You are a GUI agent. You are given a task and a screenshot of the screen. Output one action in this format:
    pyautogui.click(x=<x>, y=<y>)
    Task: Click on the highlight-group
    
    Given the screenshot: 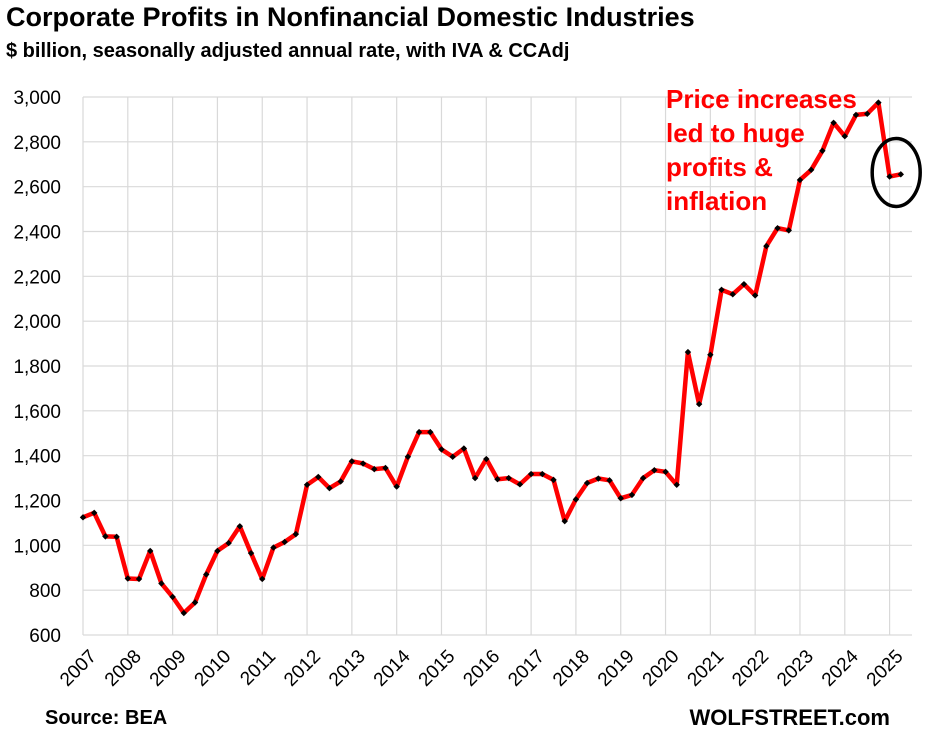 What is the action you would take?
    pyautogui.click(x=896, y=172)
    